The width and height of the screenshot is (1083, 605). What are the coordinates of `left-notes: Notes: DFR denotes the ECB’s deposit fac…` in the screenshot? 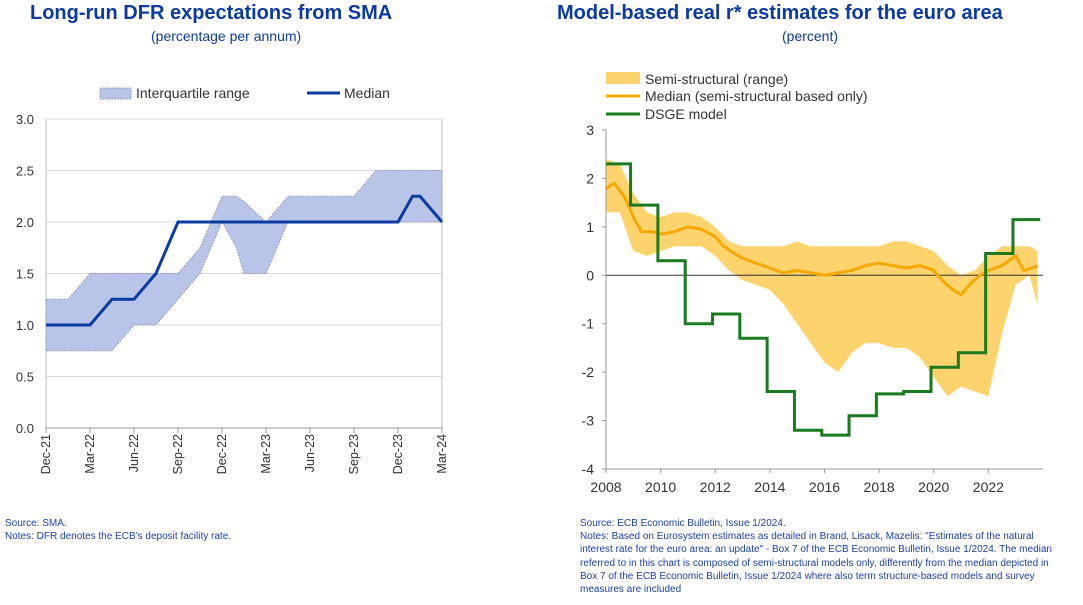 It's located at (118, 536).